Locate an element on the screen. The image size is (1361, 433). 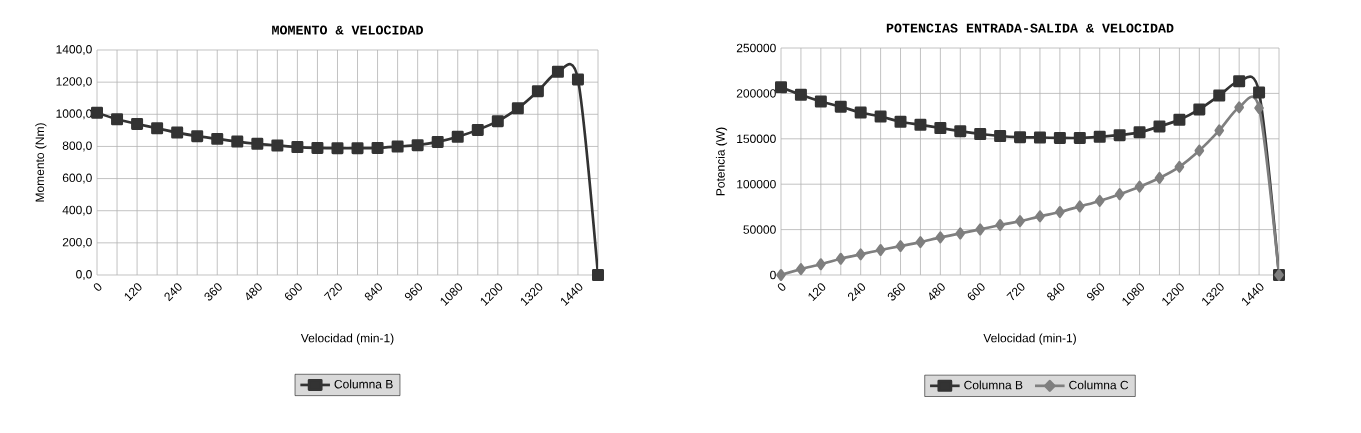
y-tick-label: 100000 is located at coordinates (756, 184).